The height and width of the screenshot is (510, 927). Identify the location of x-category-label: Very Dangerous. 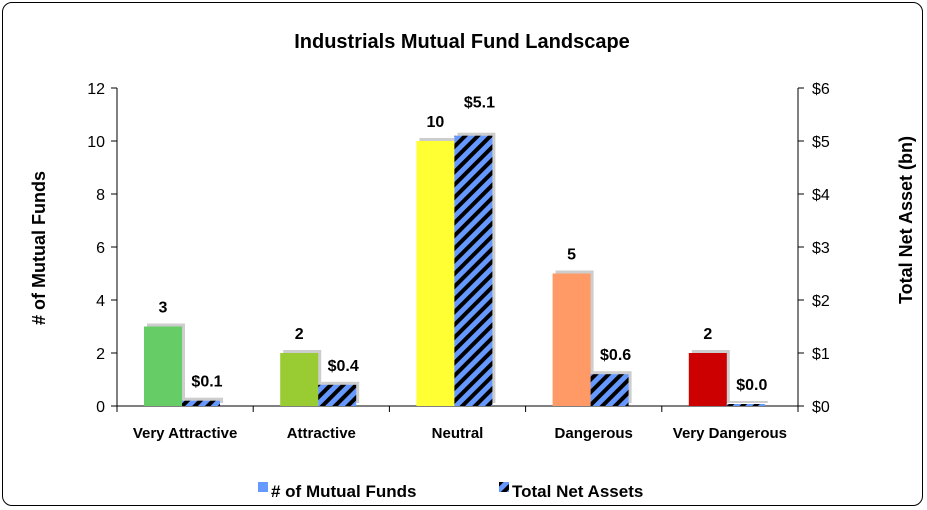
(730, 433).